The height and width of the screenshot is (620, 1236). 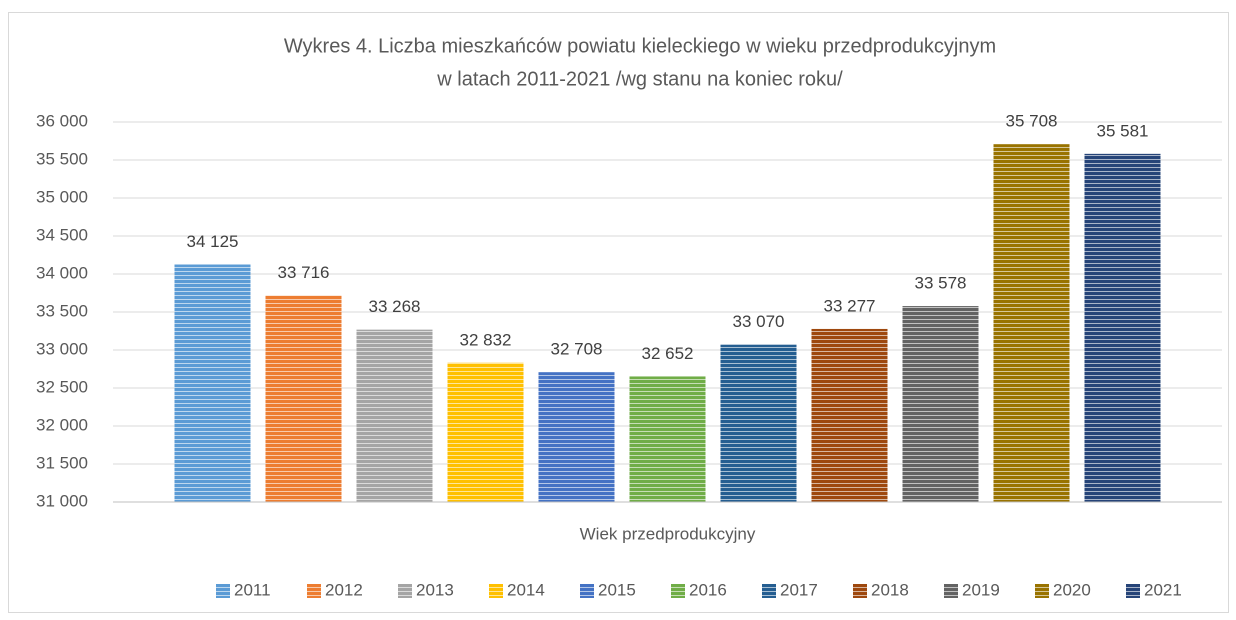 What do you see at coordinates (435, 589) in the screenshot?
I see `legend-label: 2013` at bounding box center [435, 589].